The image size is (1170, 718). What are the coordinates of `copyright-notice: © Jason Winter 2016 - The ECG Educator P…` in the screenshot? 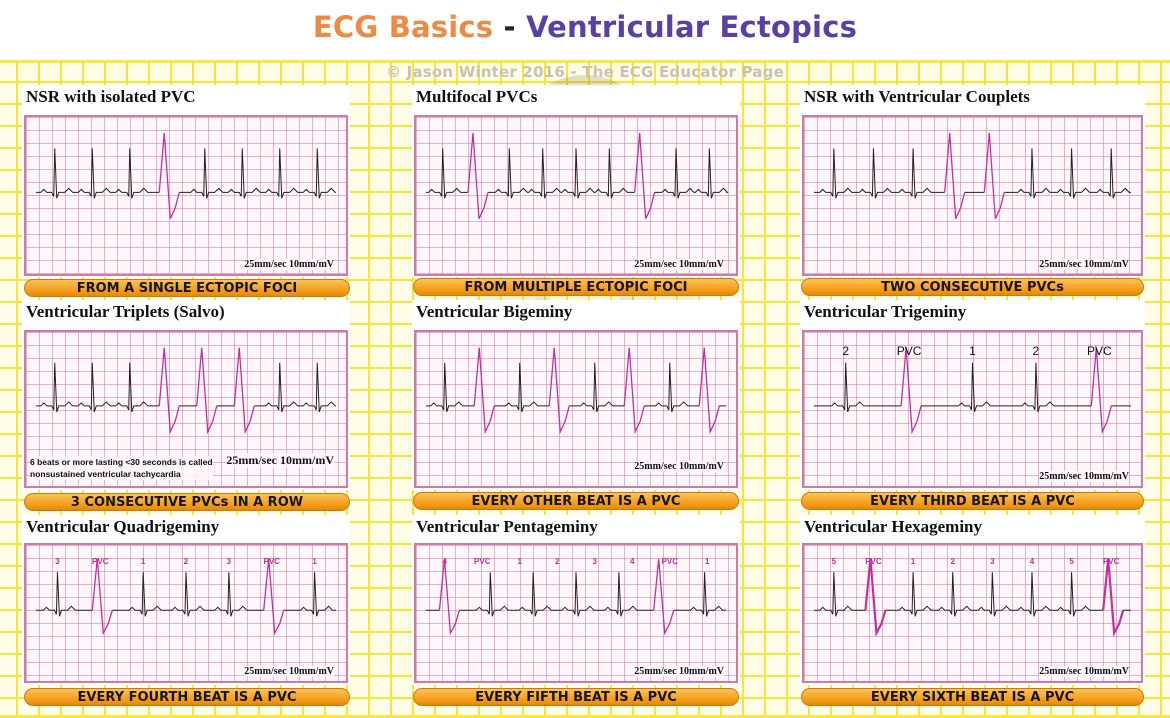 It's located at (585, 72).